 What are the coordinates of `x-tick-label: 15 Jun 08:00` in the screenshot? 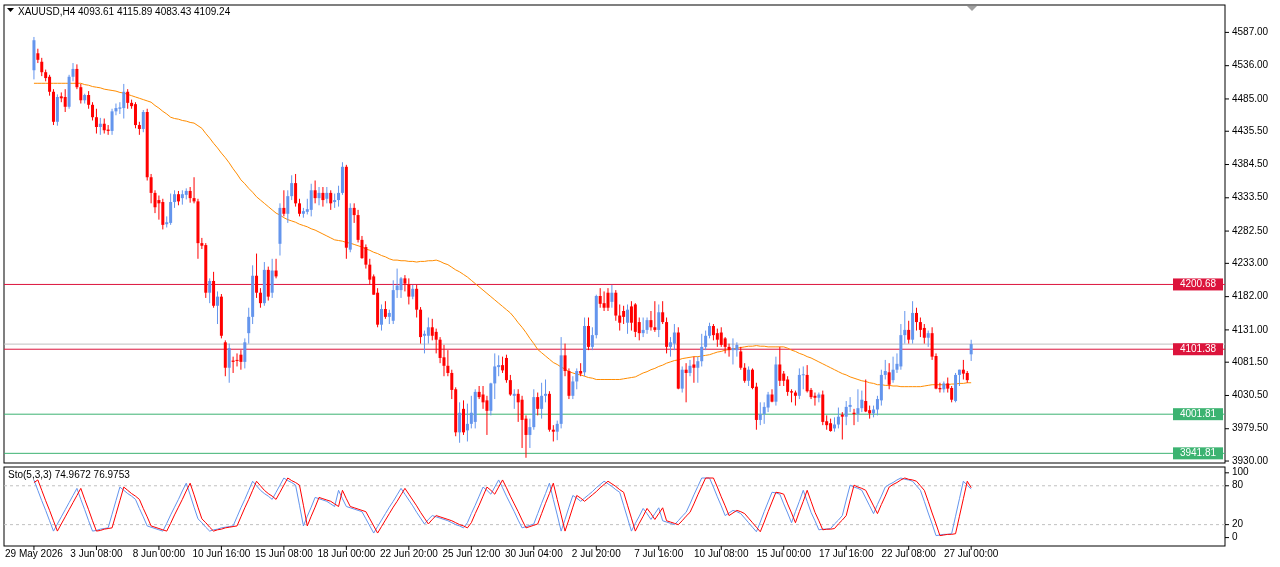 It's located at (284, 553).